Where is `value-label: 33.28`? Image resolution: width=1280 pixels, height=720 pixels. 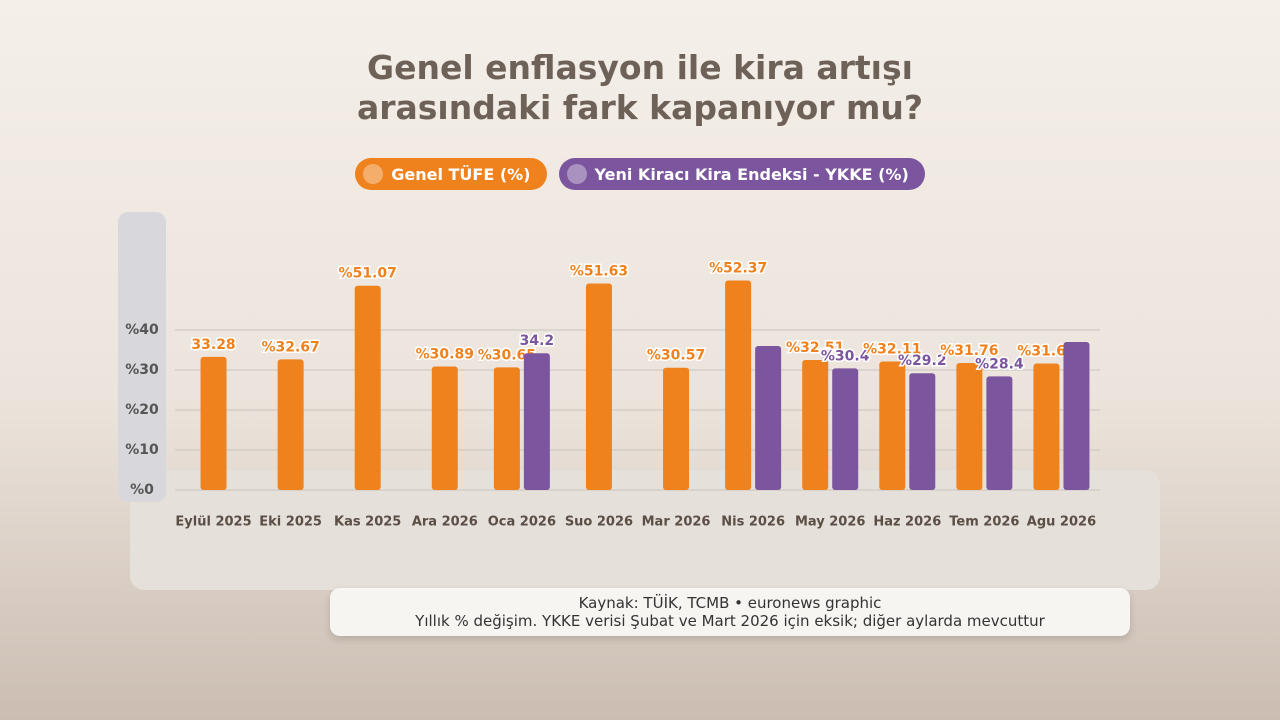 value-label: 33.28 is located at coordinates (213, 345).